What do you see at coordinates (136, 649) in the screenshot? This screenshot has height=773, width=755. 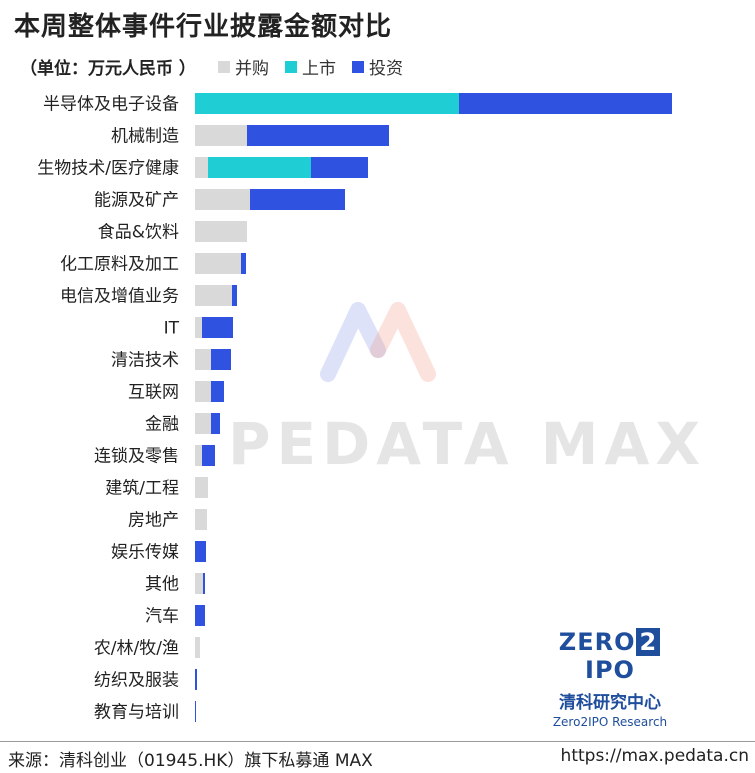 I see `category-label: 农/林/牧/渔` at bounding box center [136, 649].